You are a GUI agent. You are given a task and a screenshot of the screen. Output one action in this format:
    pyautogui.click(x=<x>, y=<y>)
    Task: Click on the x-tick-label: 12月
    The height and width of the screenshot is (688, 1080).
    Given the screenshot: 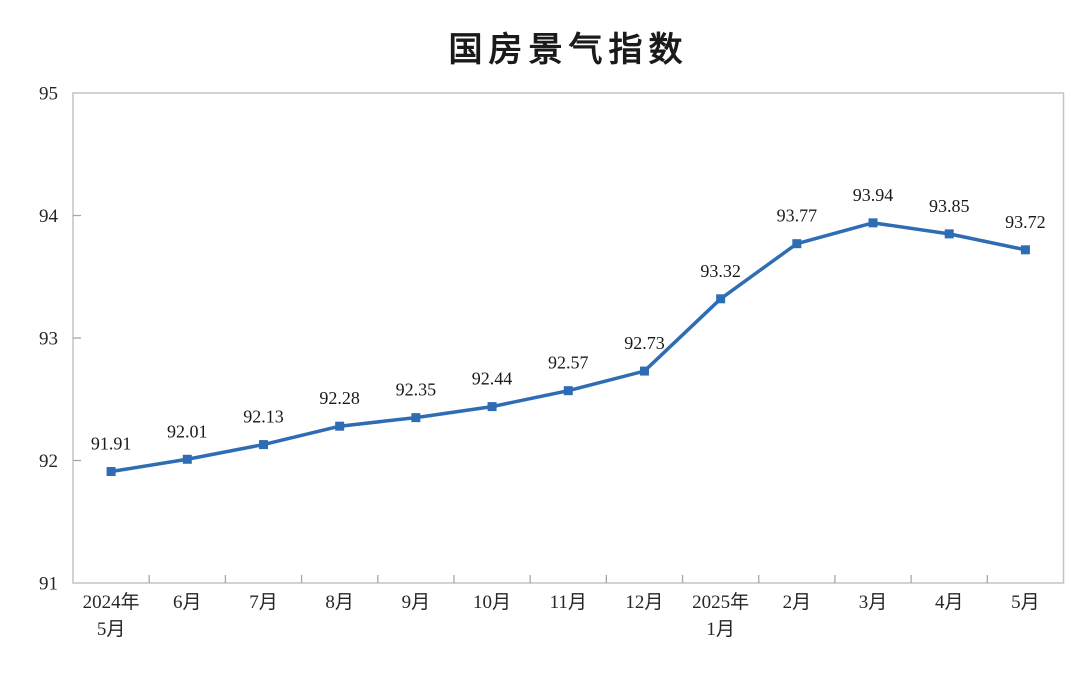 What is the action you would take?
    pyautogui.click(x=644, y=602)
    